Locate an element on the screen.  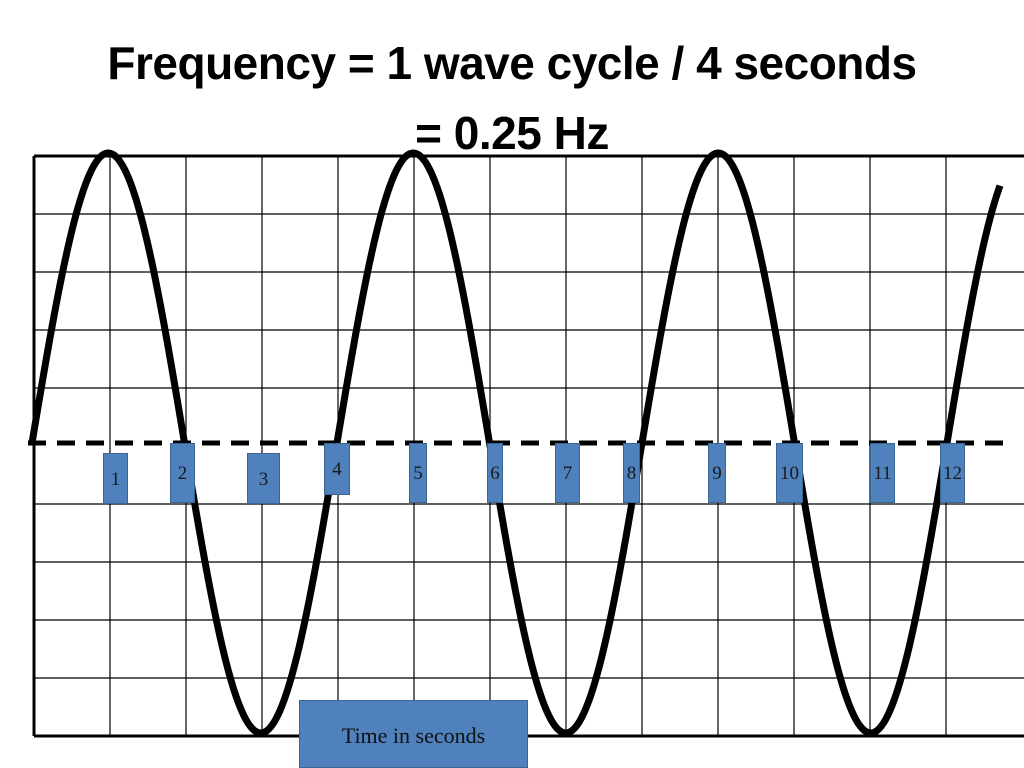
time-marker-1: 1 is located at coordinates (115, 478).